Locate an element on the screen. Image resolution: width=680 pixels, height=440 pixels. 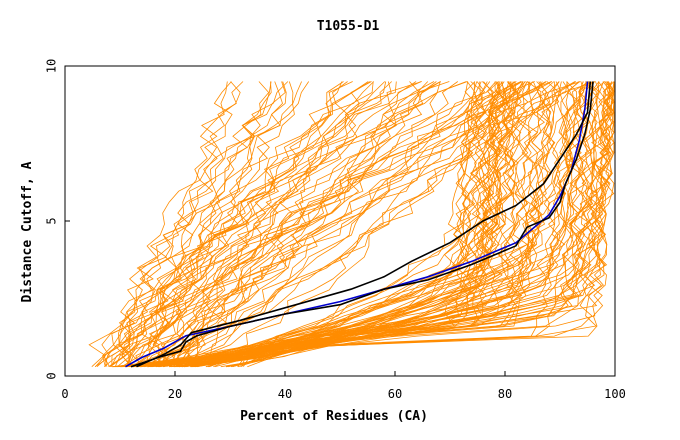
y-tick-label: 5 is located at coordinates (52, 220).